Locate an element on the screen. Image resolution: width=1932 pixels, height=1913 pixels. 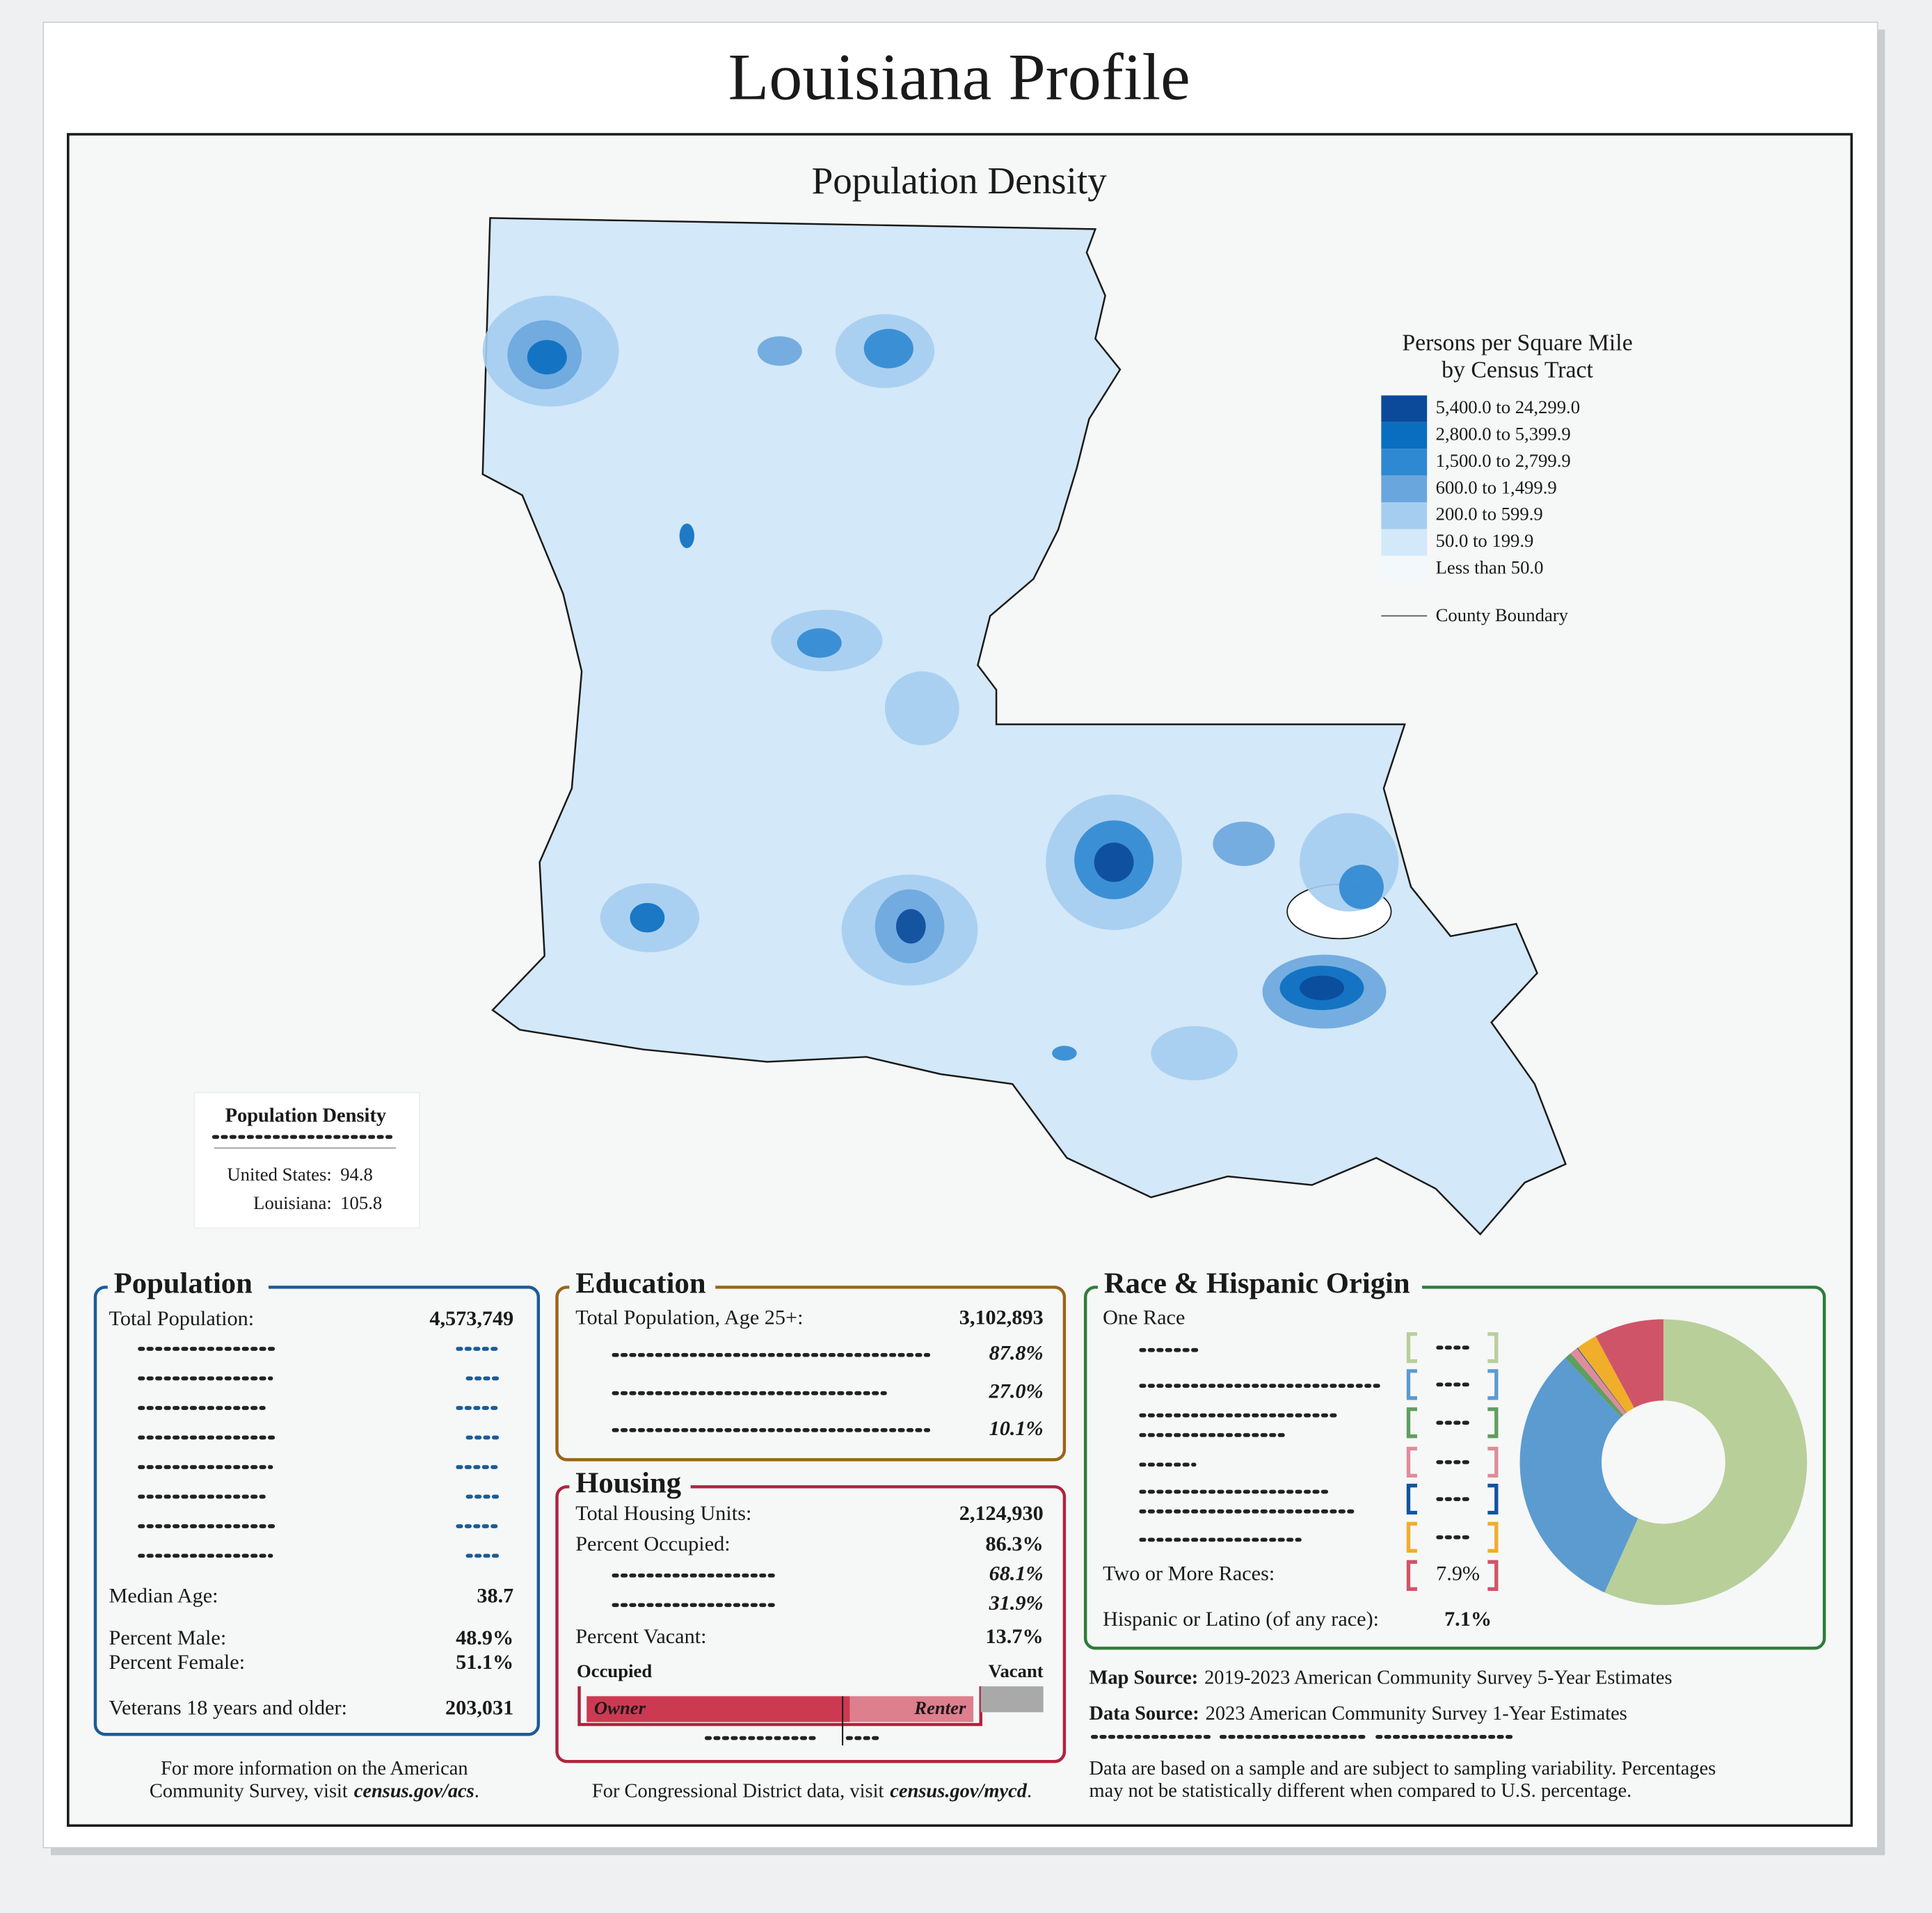
row-value: 27.0% is located at coordinates (1016, 1391).